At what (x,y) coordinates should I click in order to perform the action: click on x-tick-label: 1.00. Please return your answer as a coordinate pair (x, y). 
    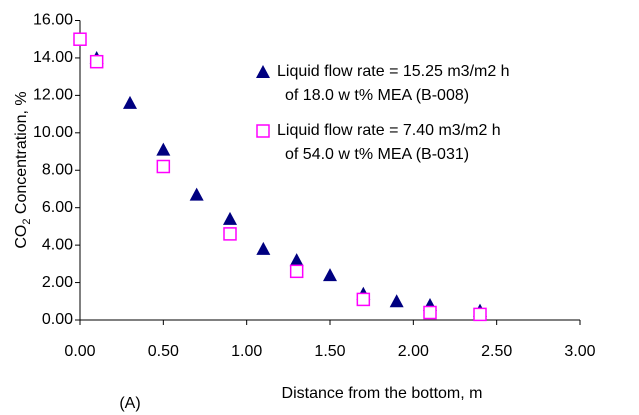
    Looking at the image, I should click on (246, 351).